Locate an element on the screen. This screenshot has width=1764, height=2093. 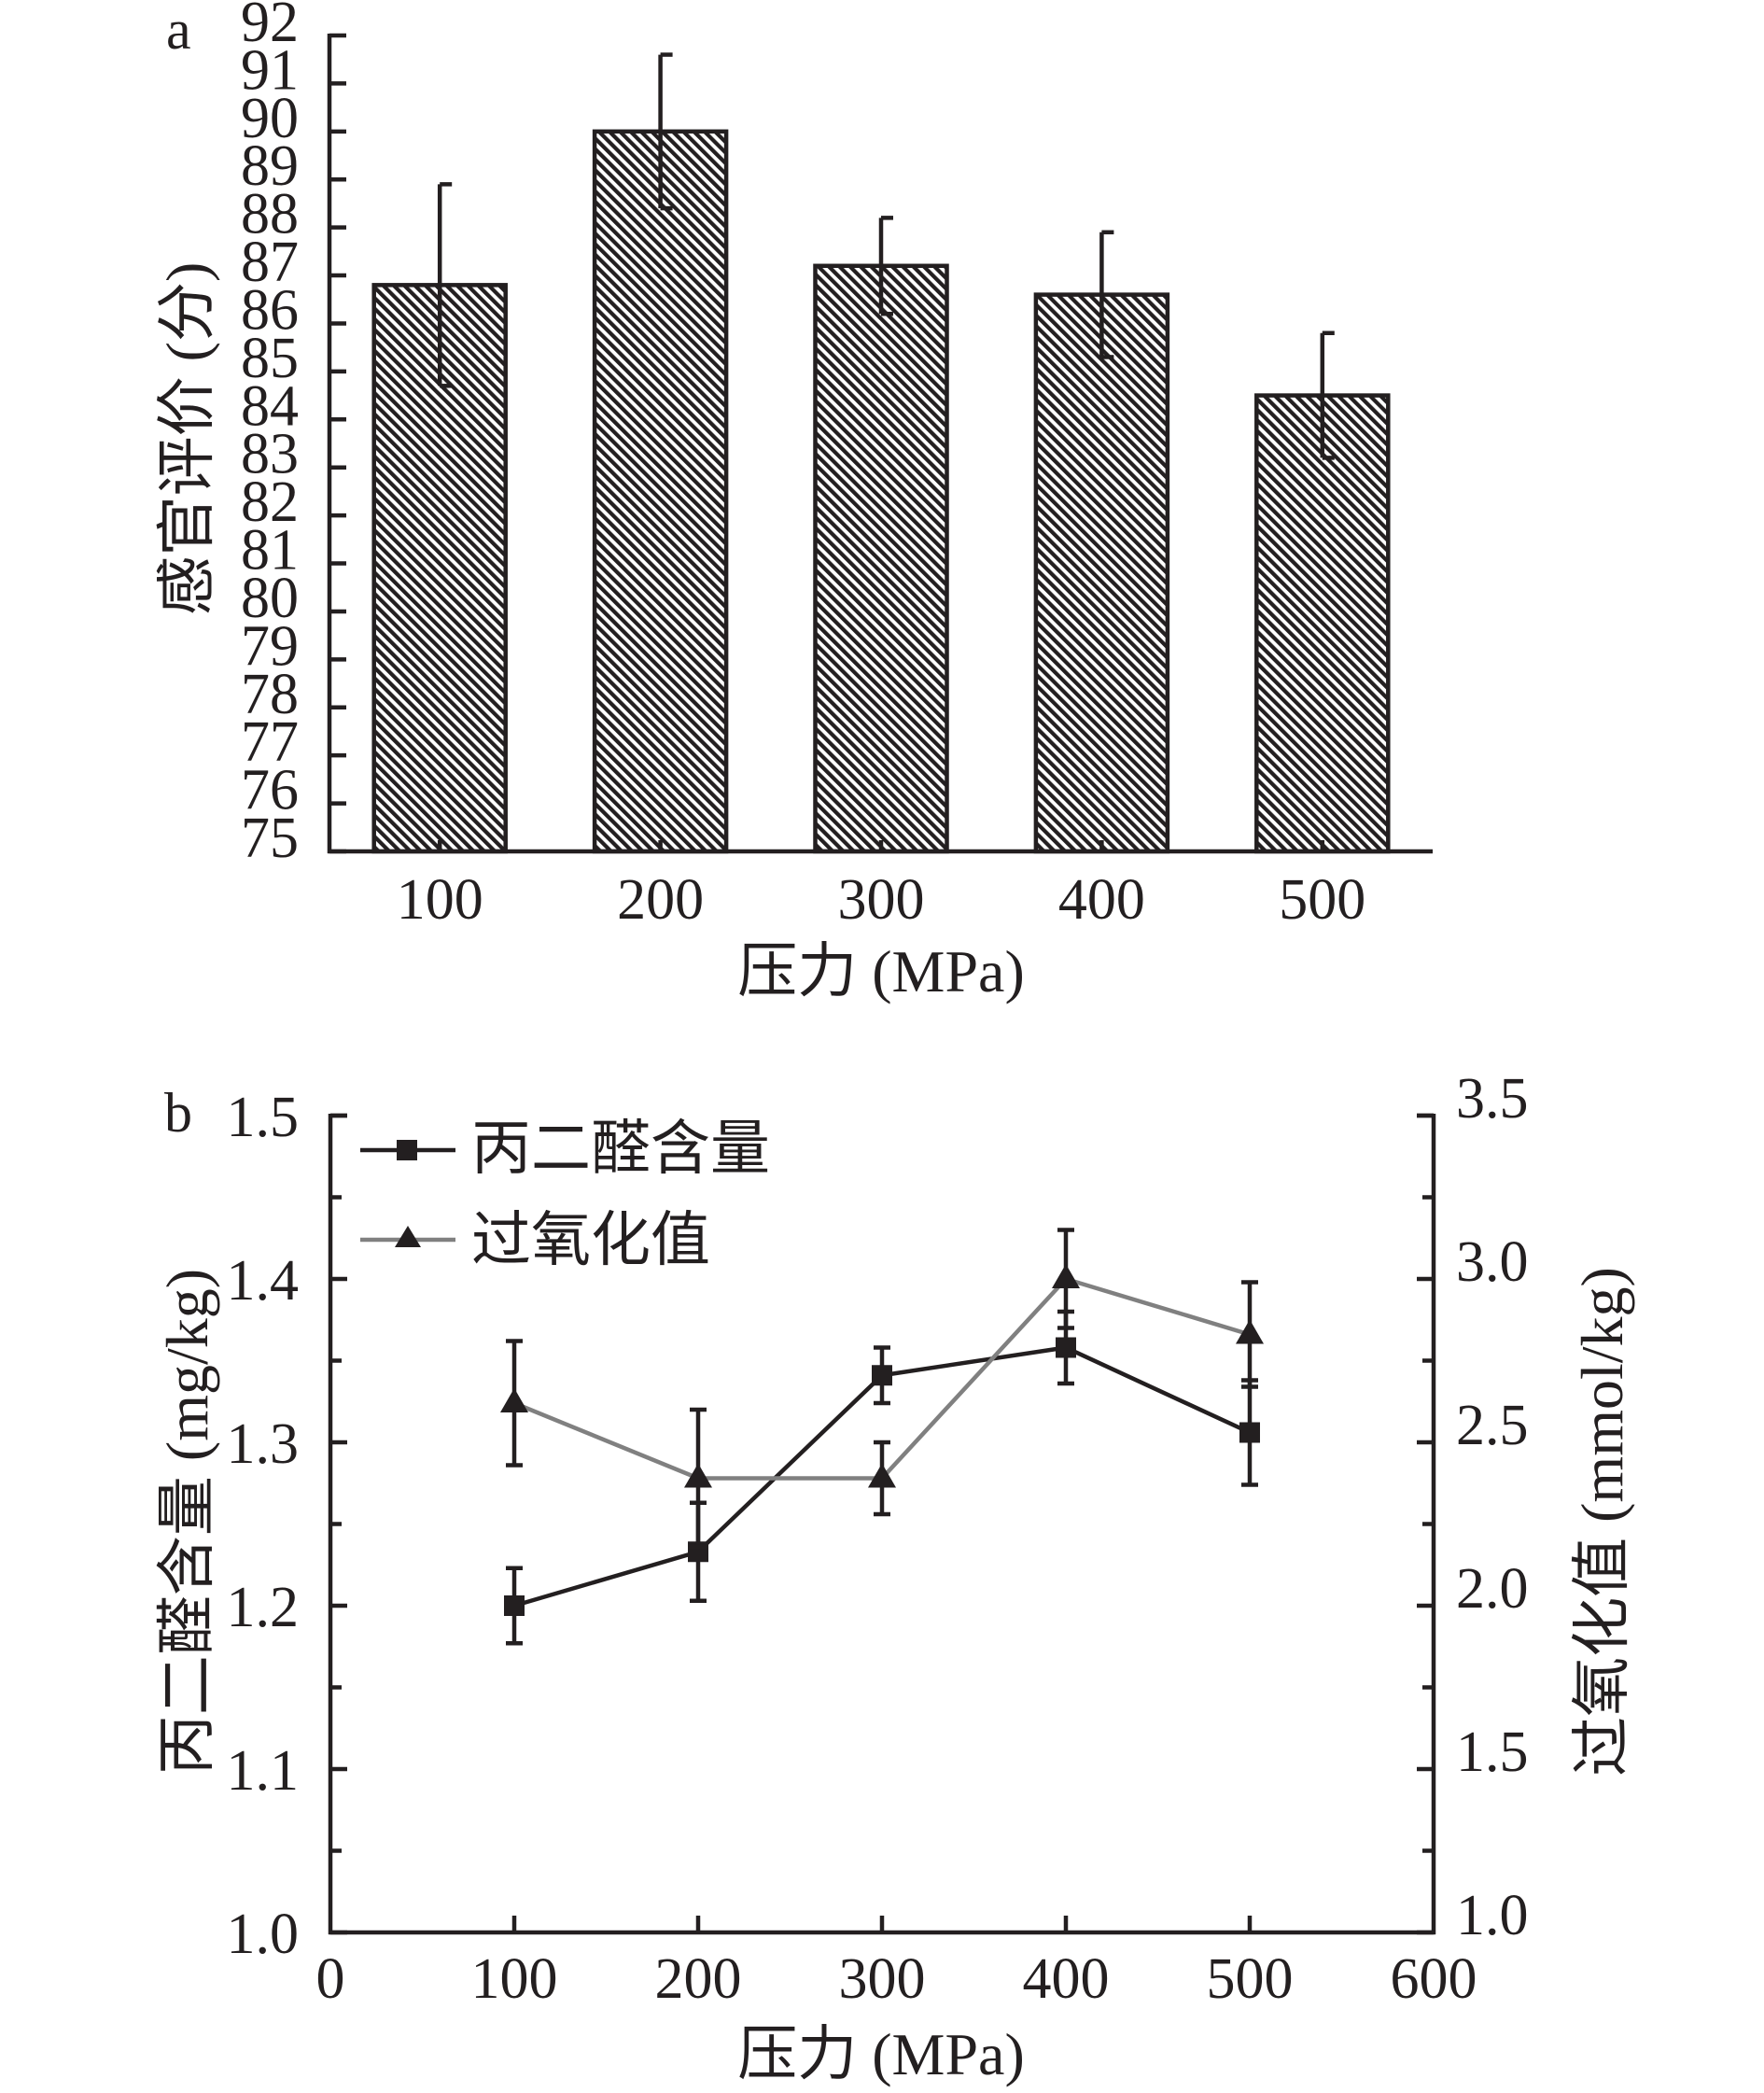
panel-label-a: a is located at coordinates (178, 30).